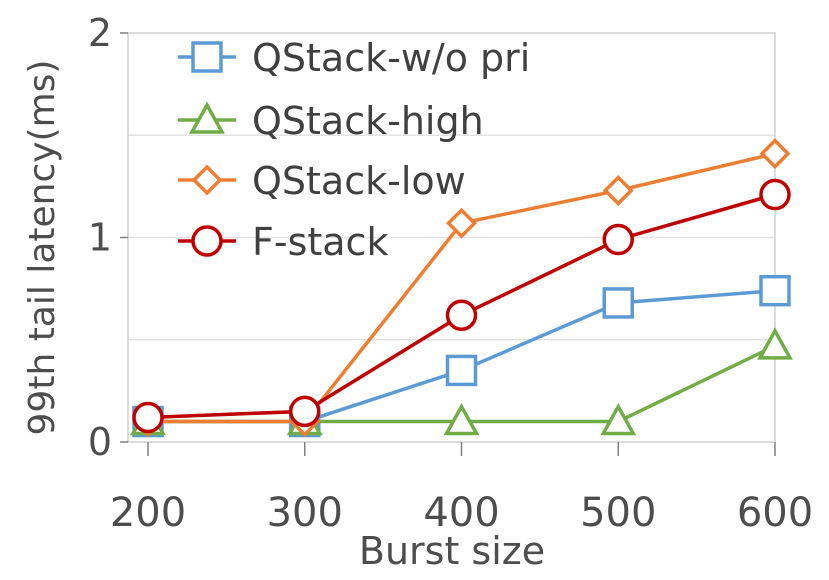 The height and width of the screenshot is (580, 829). I want to click on y-tick-label: 1, so click(100, 238).